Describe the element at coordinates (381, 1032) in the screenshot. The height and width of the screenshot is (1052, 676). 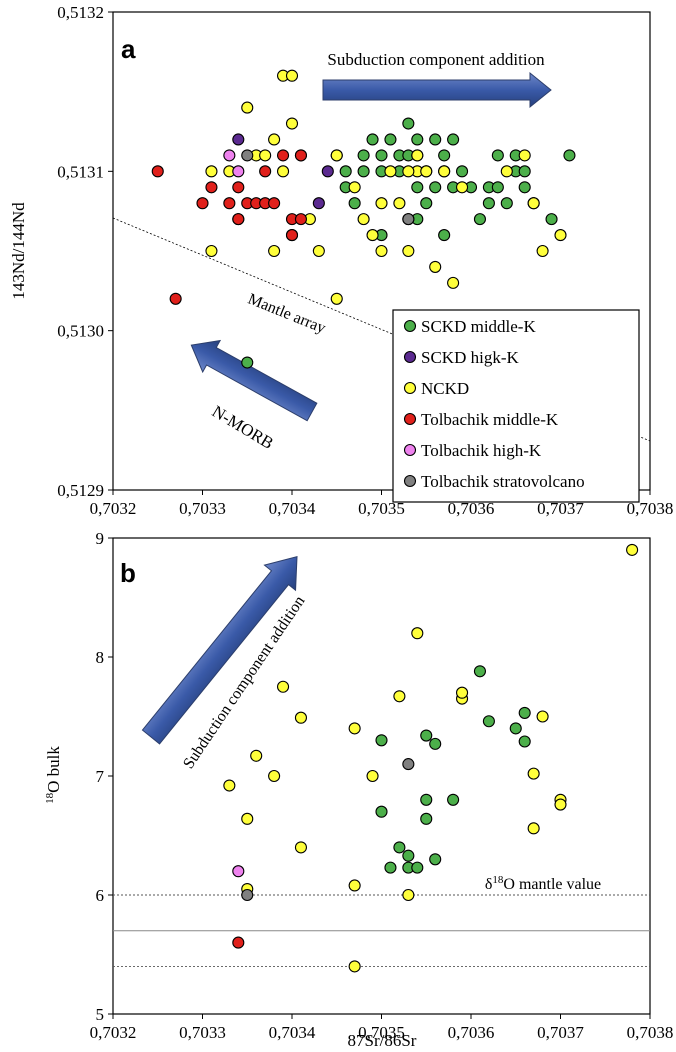
I see `x-tick-label-b: 0,7035` at that location.